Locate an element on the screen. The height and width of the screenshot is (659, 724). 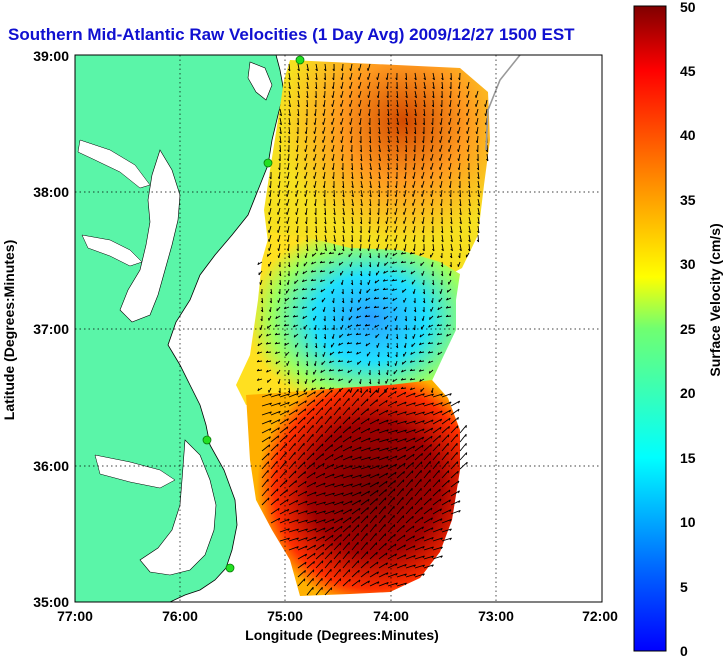
colorbar-tick-label: 0 is located at coordinates (684, 651).